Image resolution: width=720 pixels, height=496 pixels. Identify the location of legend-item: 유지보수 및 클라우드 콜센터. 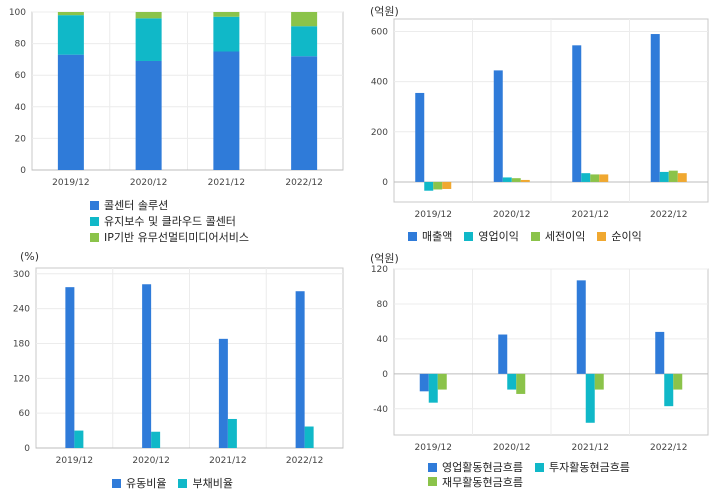
(169, 221).